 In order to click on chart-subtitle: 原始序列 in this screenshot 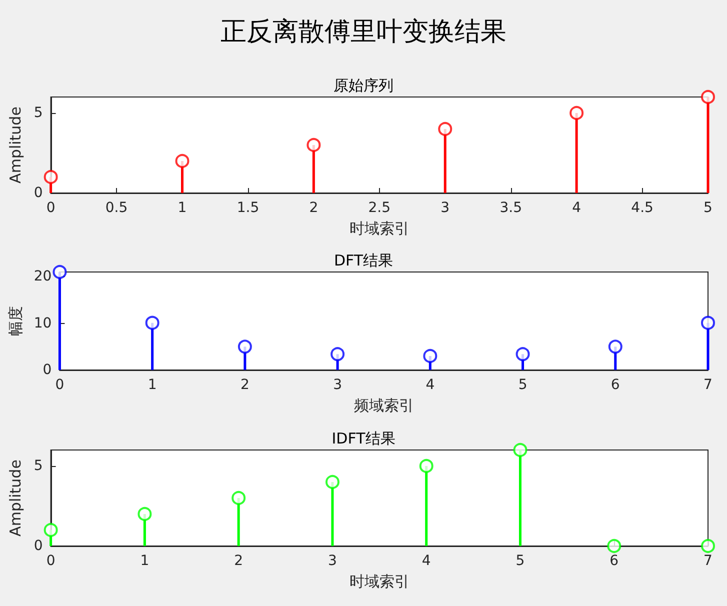, I will do `click(364, 85)`.